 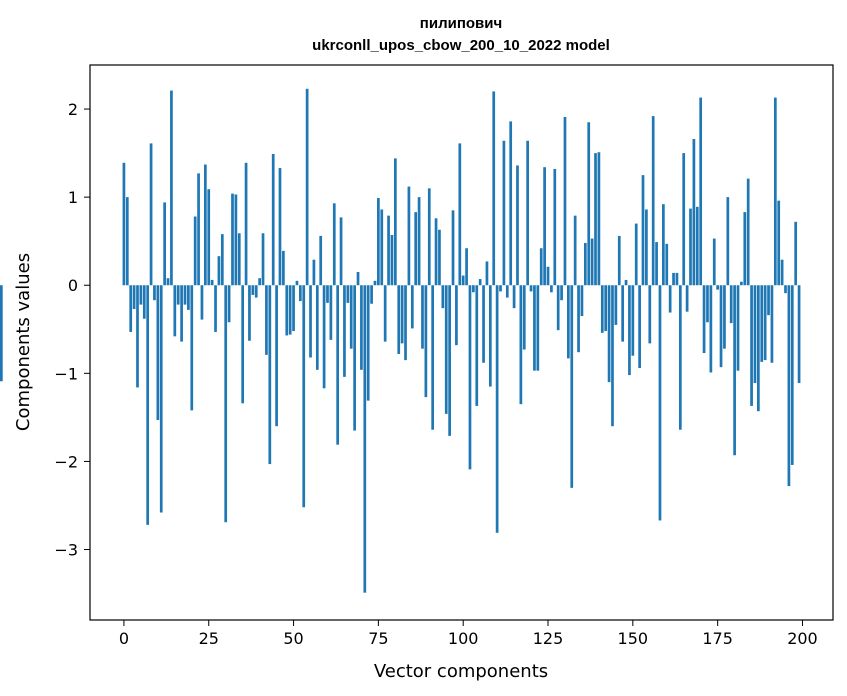 I want to click on x-tick-label: 100, so click(x=463, y=638).